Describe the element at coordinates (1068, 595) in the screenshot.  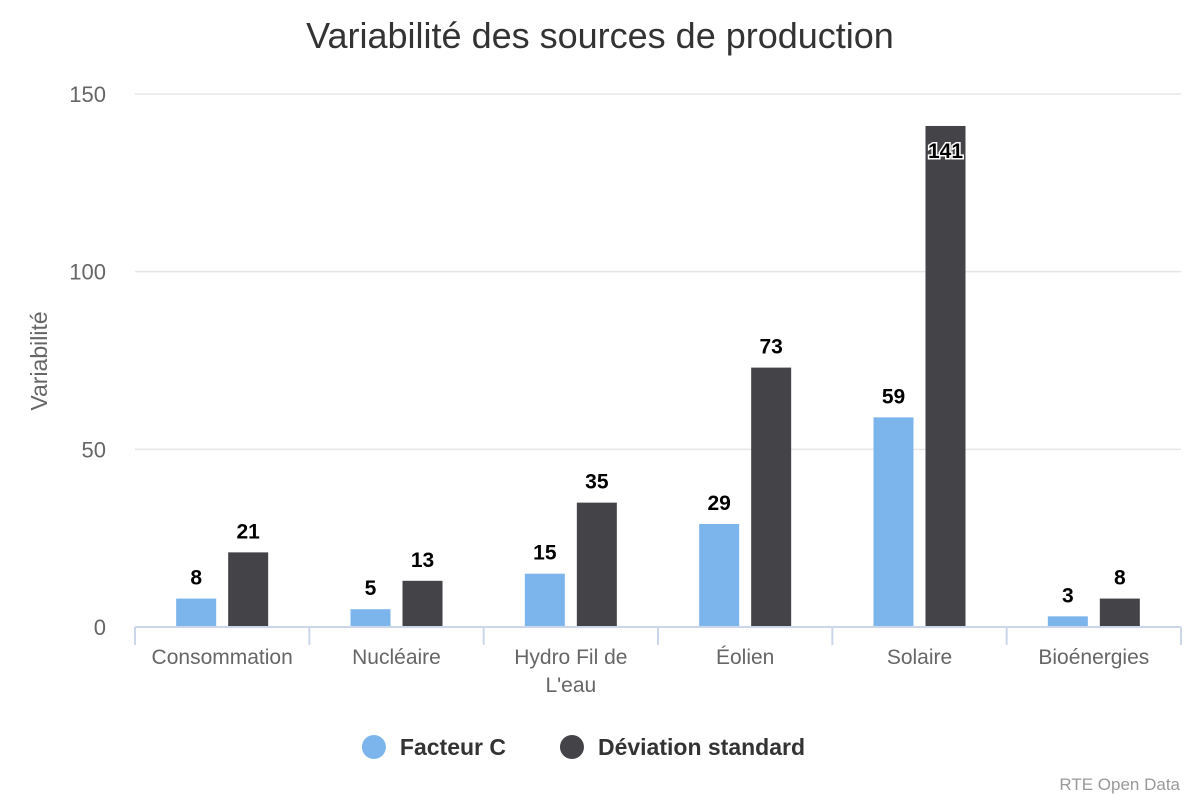
I see `data-label: 3` at that location.